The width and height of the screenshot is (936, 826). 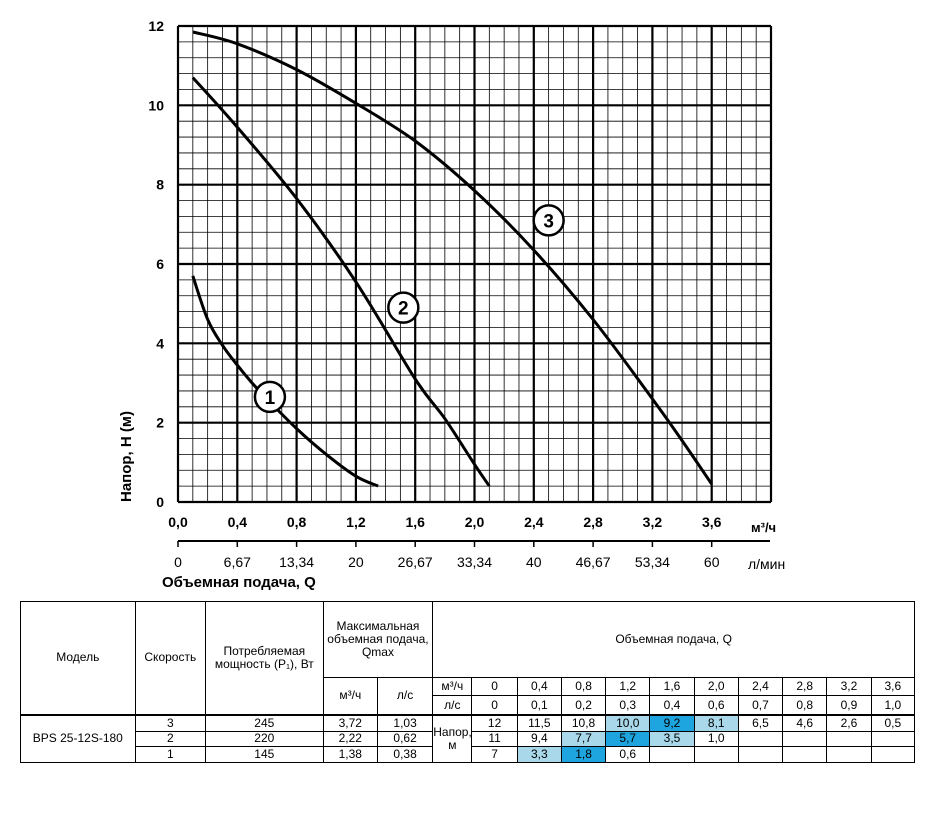 I want to click on head-value: 12, so click(x=494, y=722).